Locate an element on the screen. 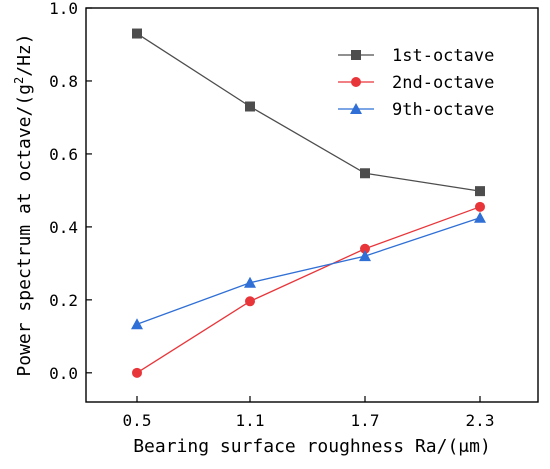  y-axis-ticks: 0.0 0.2 0.4 0.6 0.8 1.0 is located at coordinates (70, 191).